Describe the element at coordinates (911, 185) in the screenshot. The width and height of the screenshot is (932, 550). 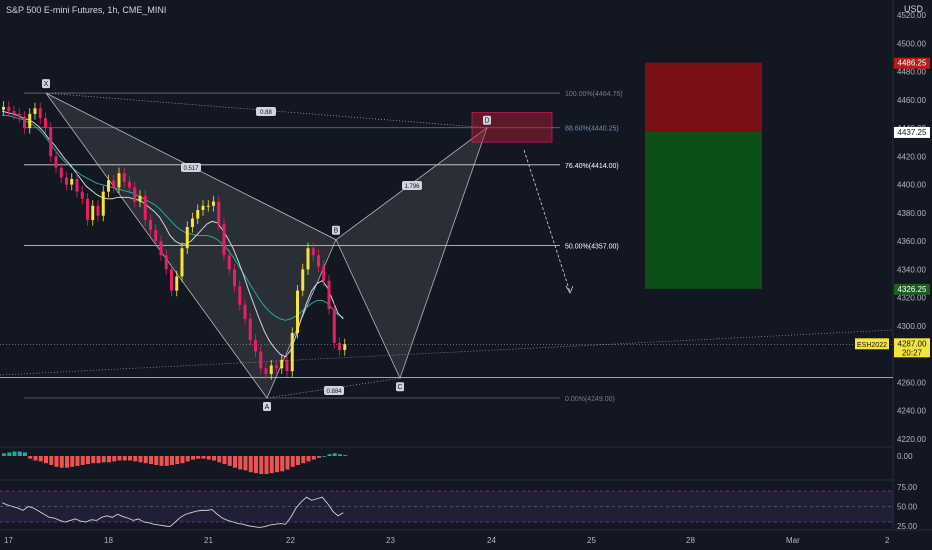
I see `price-tick-label: 4400.00` at that location.